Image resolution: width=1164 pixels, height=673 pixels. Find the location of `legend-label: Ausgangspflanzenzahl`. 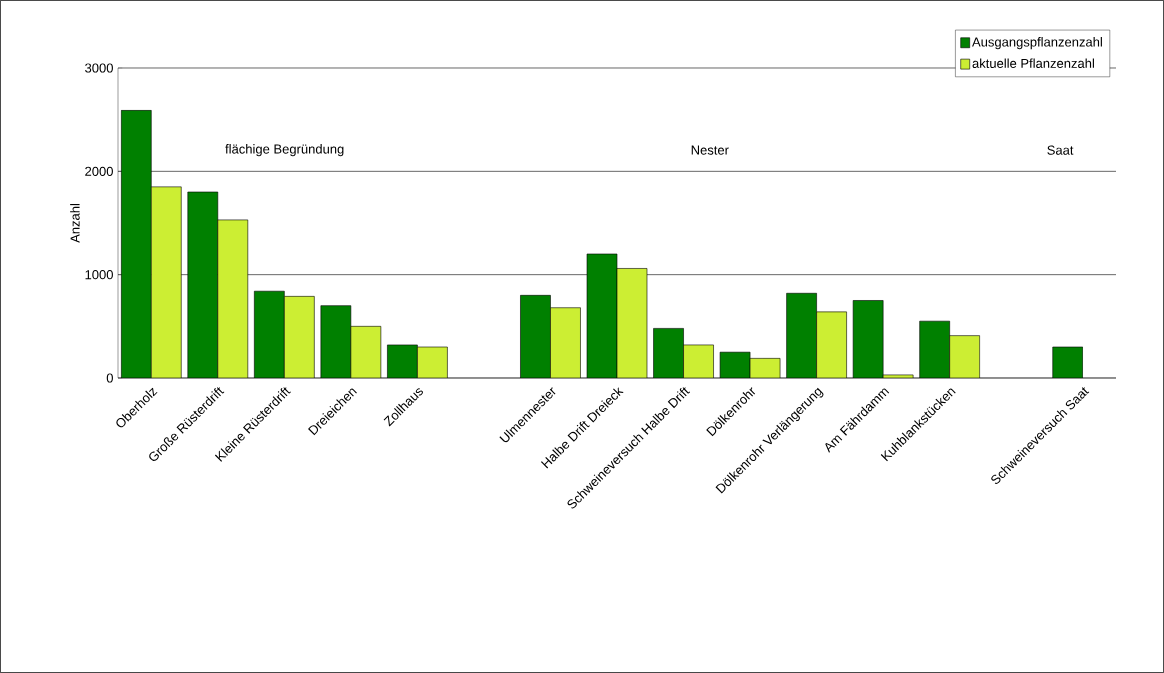

legend-label: Ausgangspflanzenzahl is located at coordinates (1037, 43).